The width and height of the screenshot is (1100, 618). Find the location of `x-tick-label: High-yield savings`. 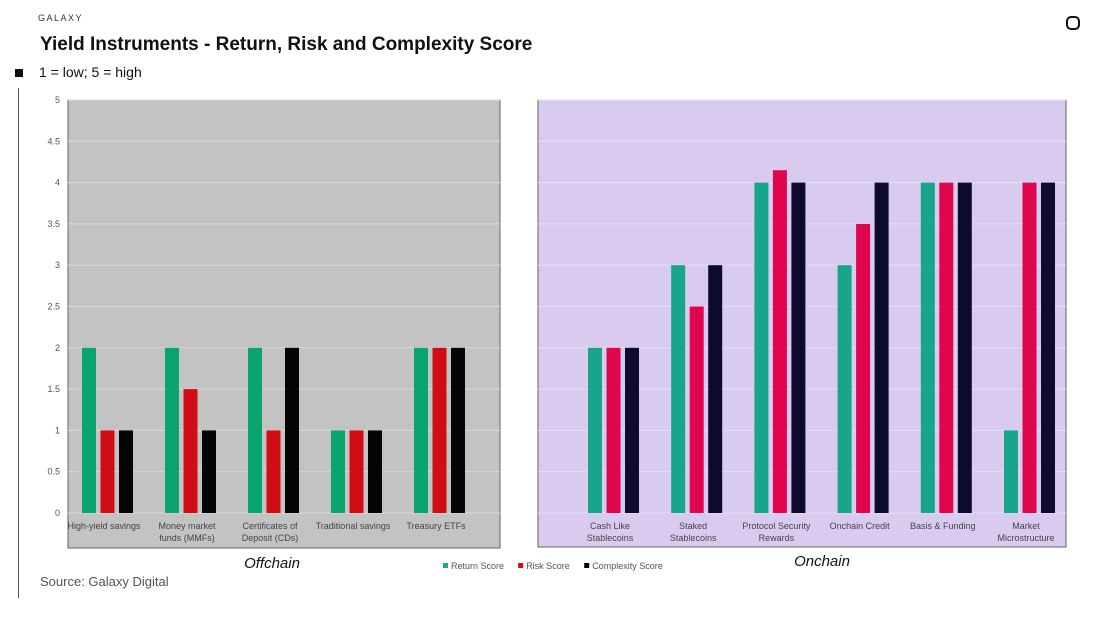

x-tick-label: High-yield savings is located at coordinates (104, 526).